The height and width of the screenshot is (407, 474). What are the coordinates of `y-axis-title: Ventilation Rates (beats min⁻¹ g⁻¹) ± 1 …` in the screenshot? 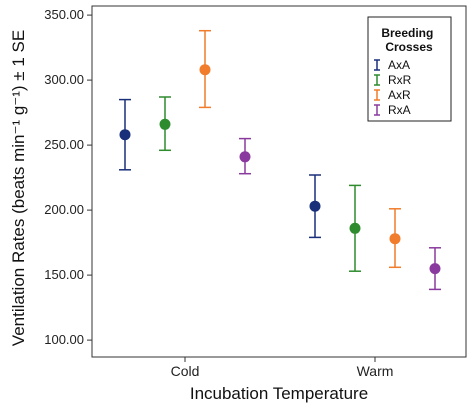 It's located at (18, 188).